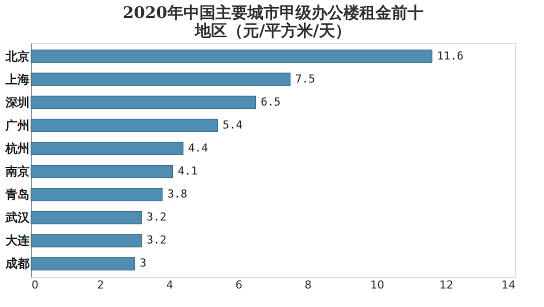  Describe the element at coordinates (100, 285) in the screenshot. I see `x-tick-label: 2` at that location.